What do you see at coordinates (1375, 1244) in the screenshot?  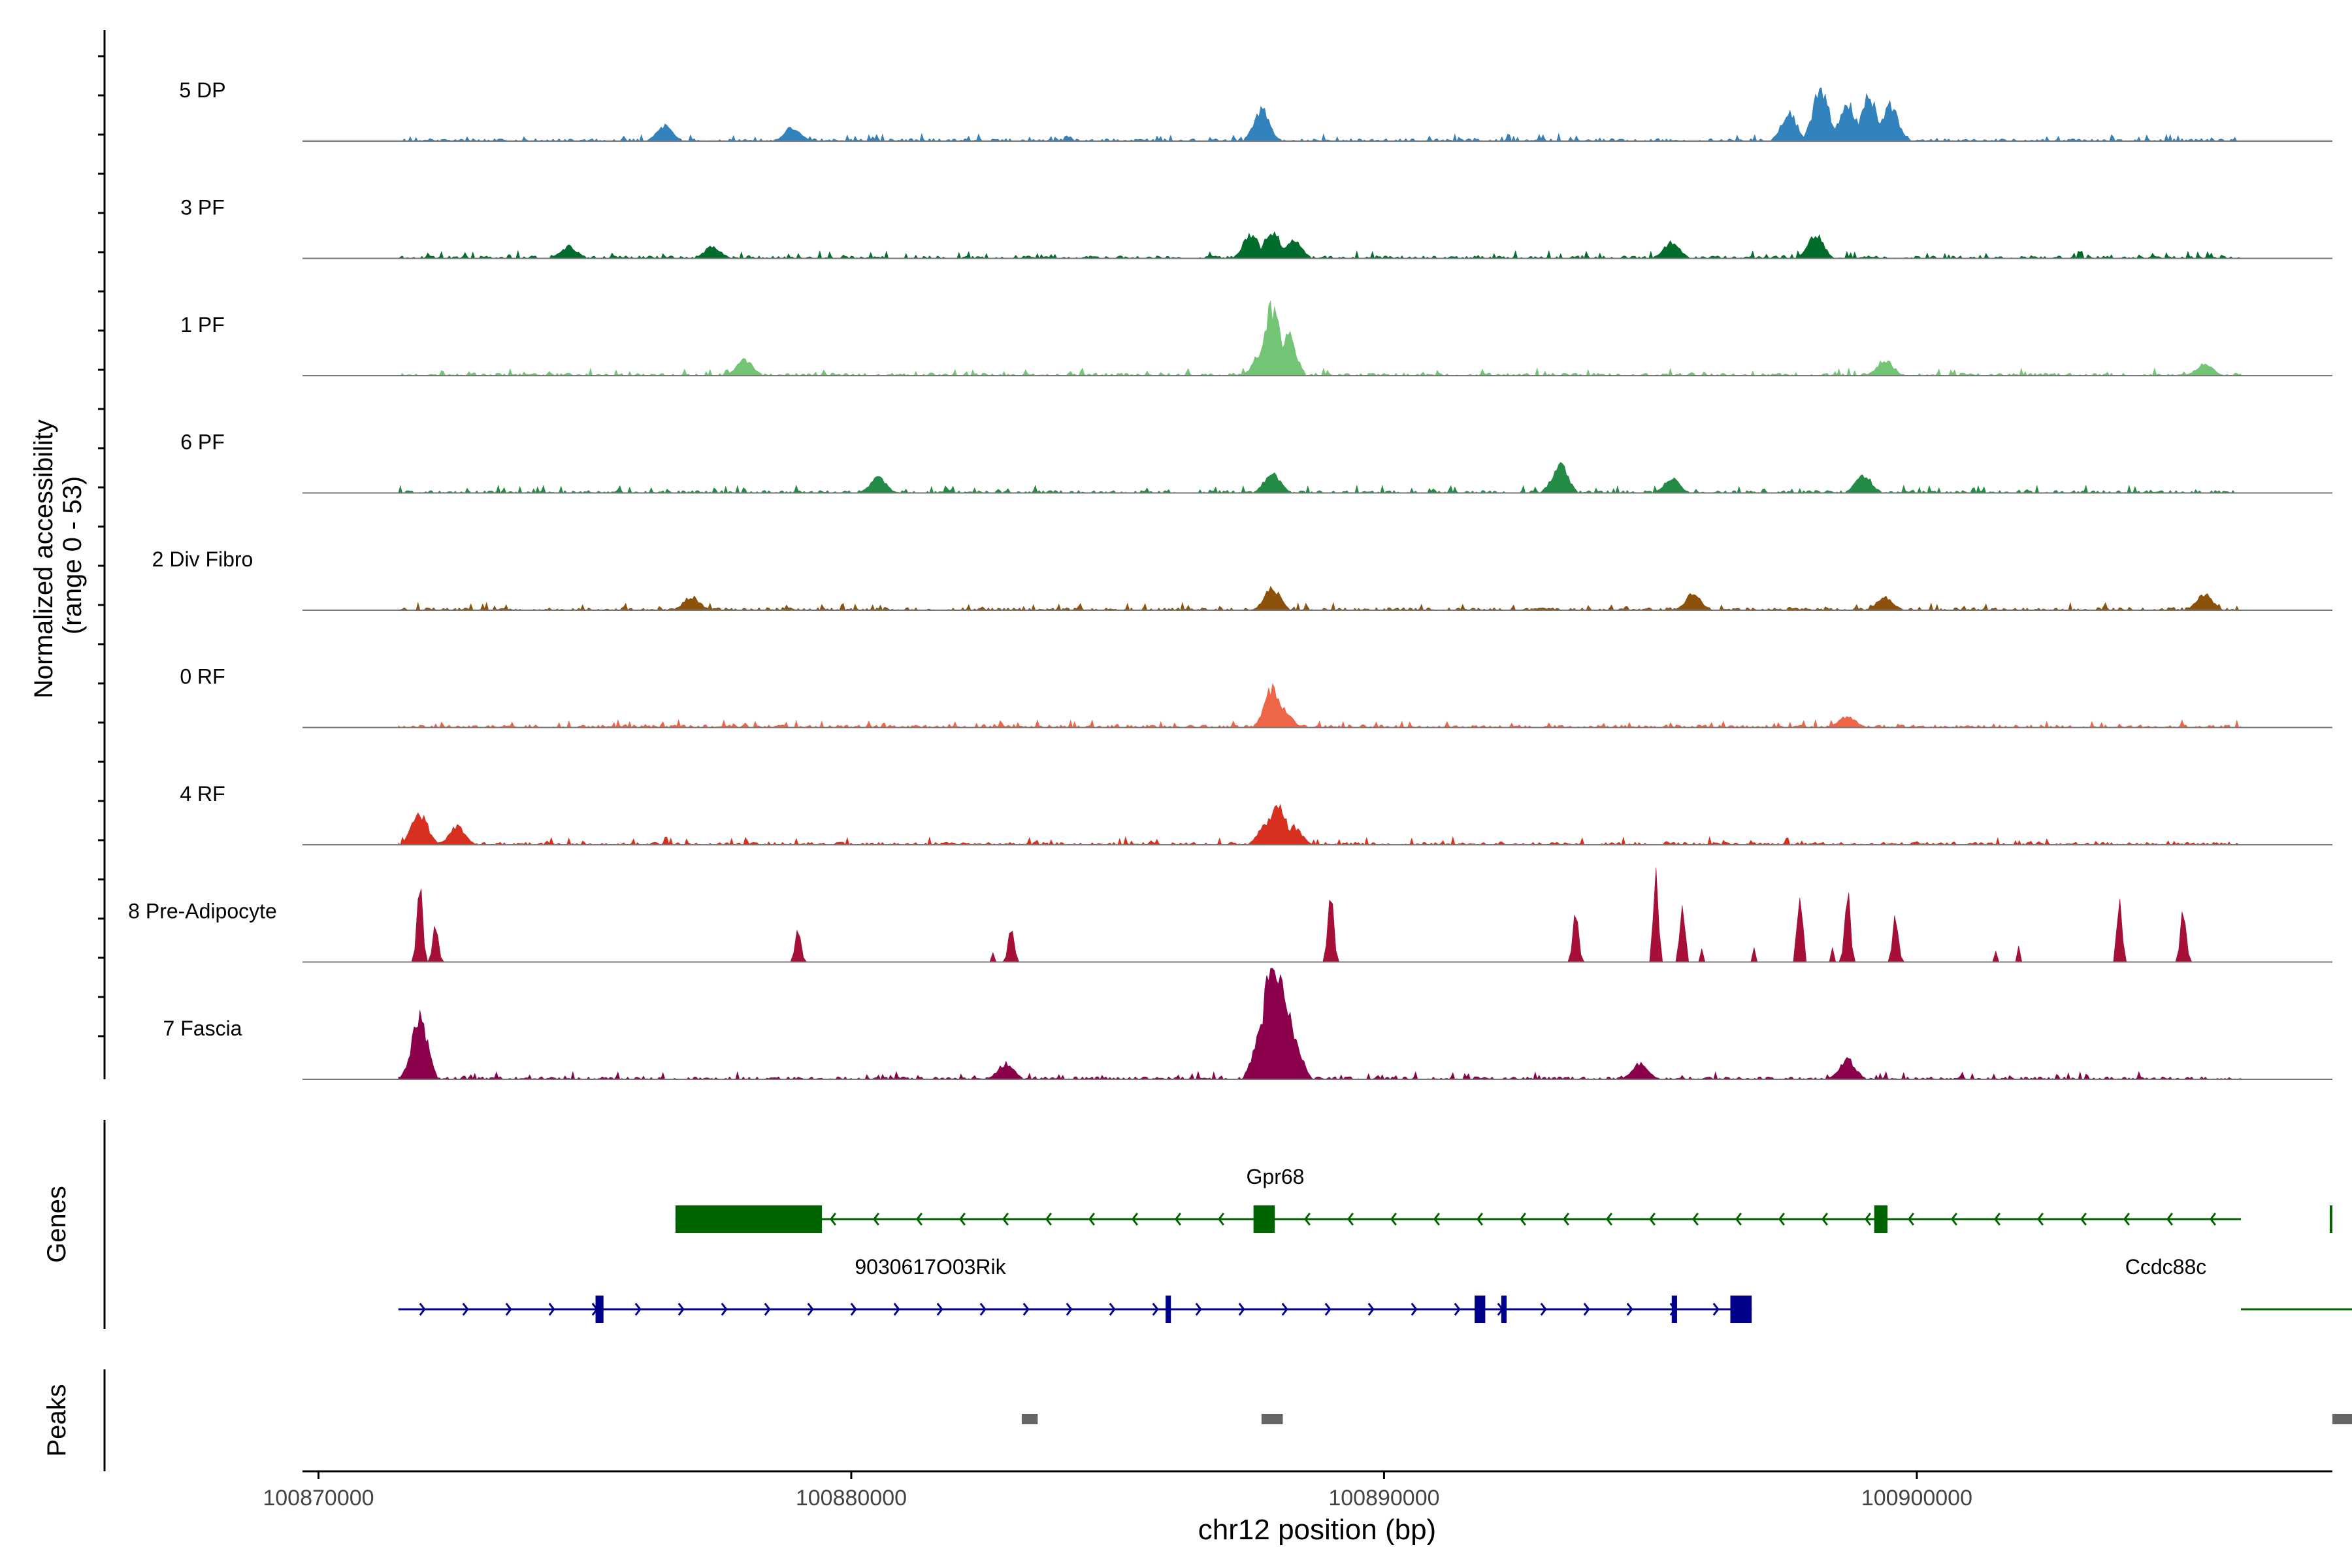 I see `gene-annotation-track: Gpr68 9030617O03Rik Ccdc88c` at bounding box center [1375, 1244].